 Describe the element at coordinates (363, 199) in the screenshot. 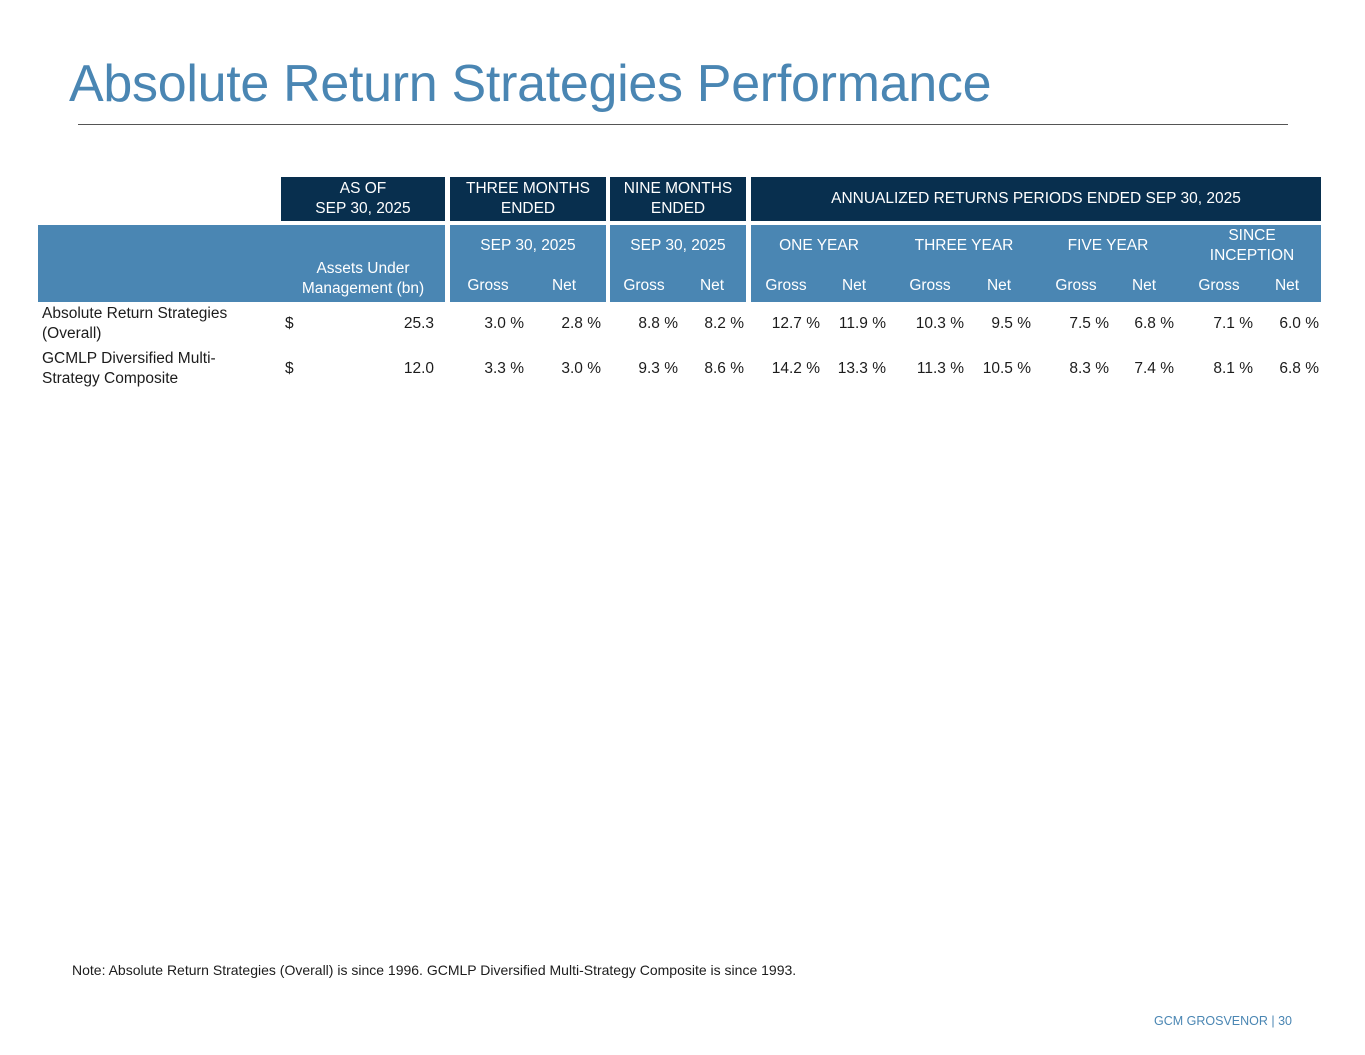

I see `header-as-of: AS OF SEP 30, 2025` at that location.